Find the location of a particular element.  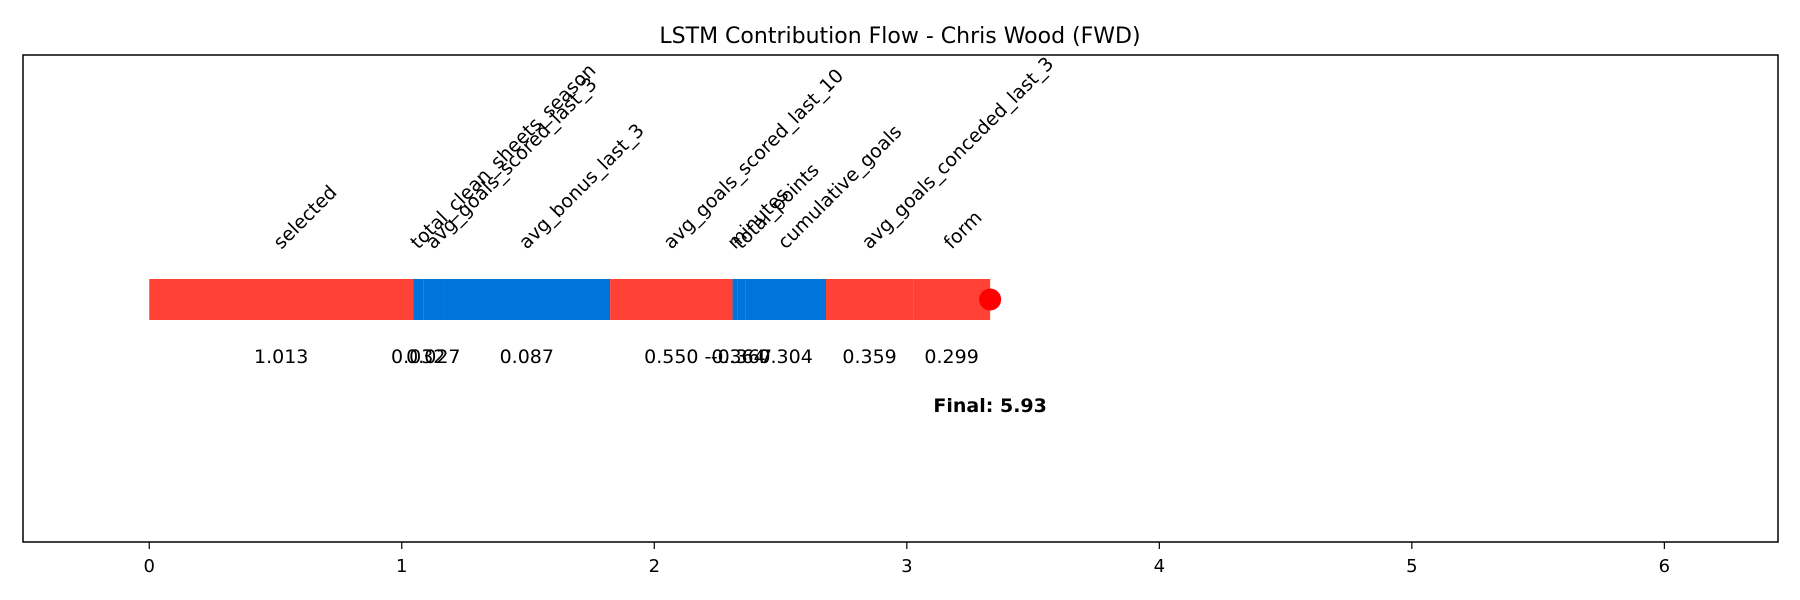

value-label: 0.087 is located at coordinates (527, 357).